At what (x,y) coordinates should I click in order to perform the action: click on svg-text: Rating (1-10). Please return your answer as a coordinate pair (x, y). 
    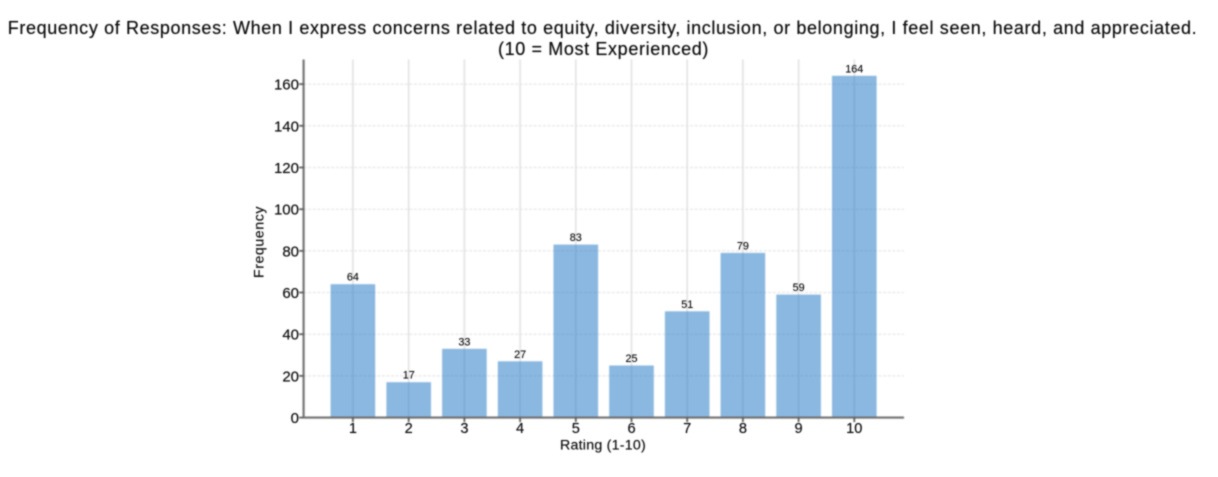
    Looking at the image, I should click on (603, 446).